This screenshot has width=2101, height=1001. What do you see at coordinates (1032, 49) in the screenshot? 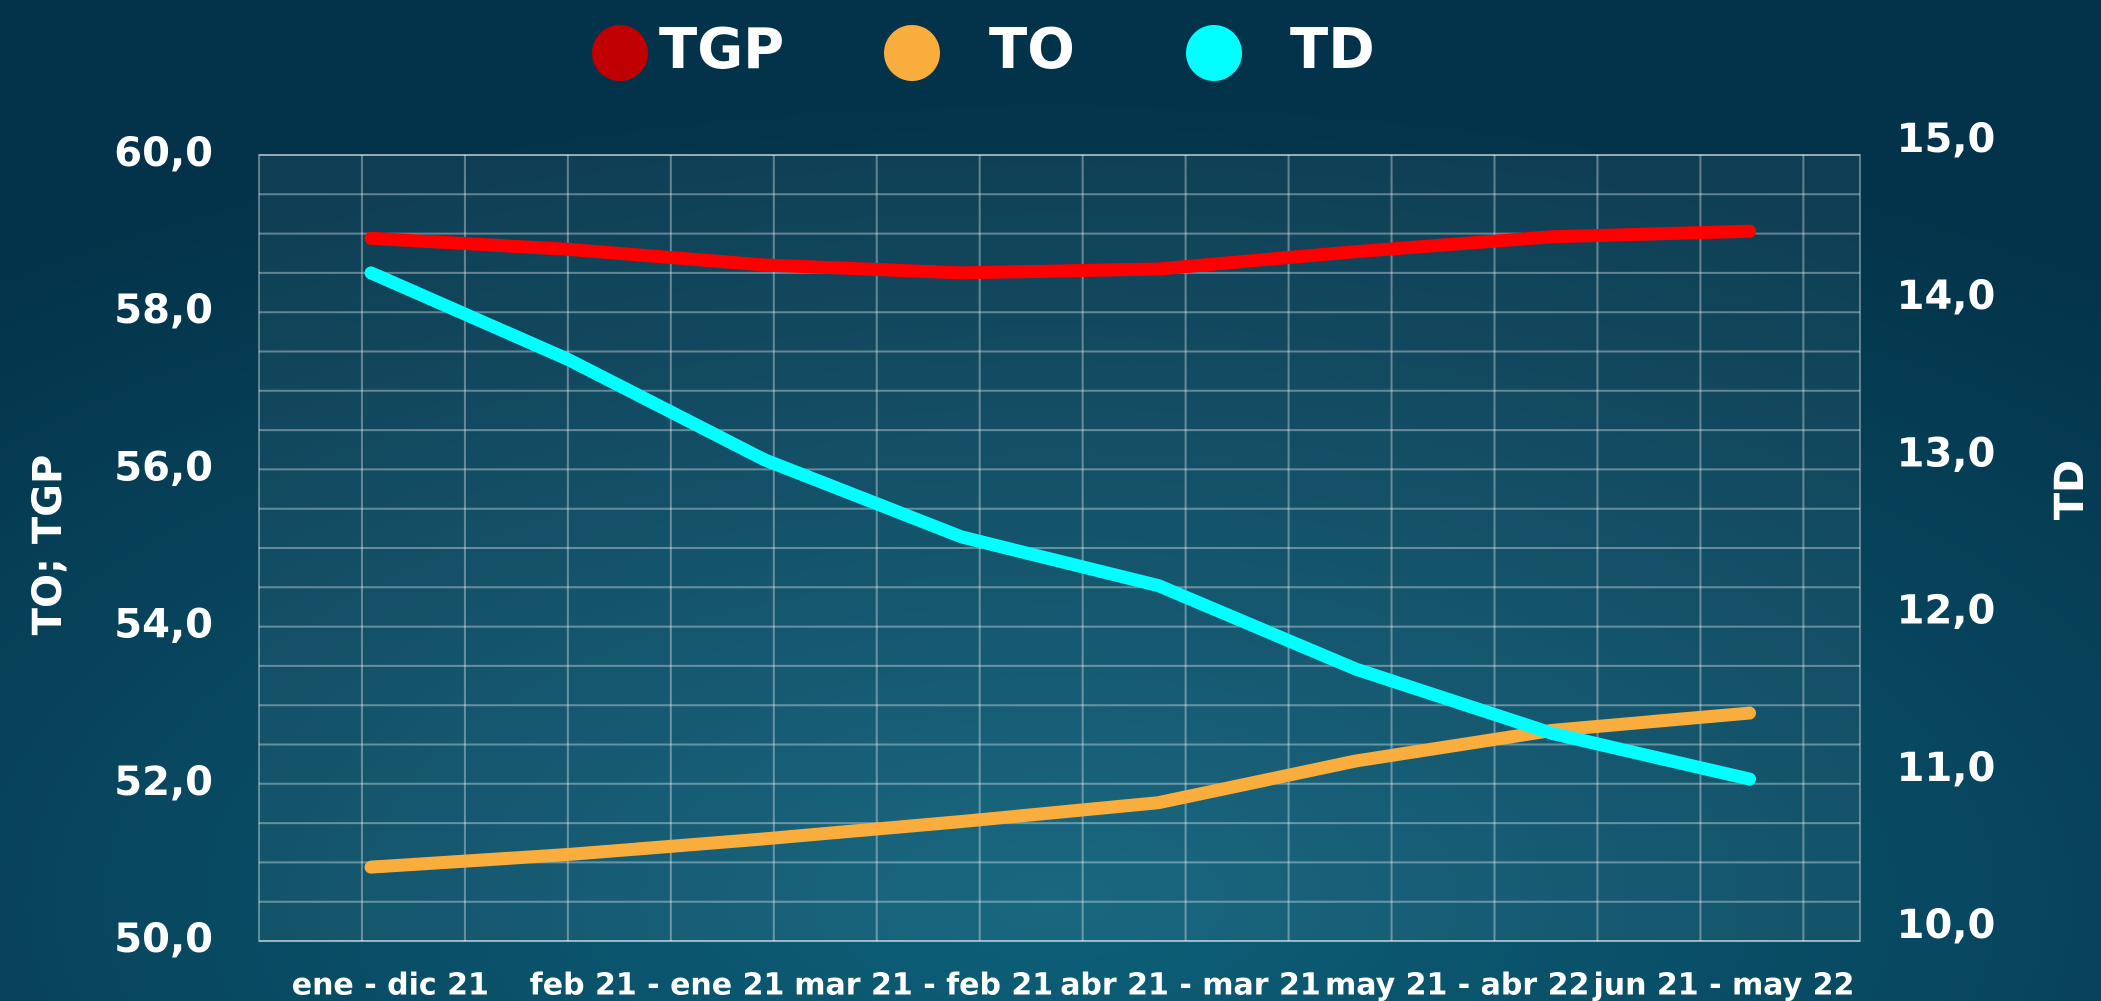
I see `legend-label: TO` at bounding box center [1032, 49].